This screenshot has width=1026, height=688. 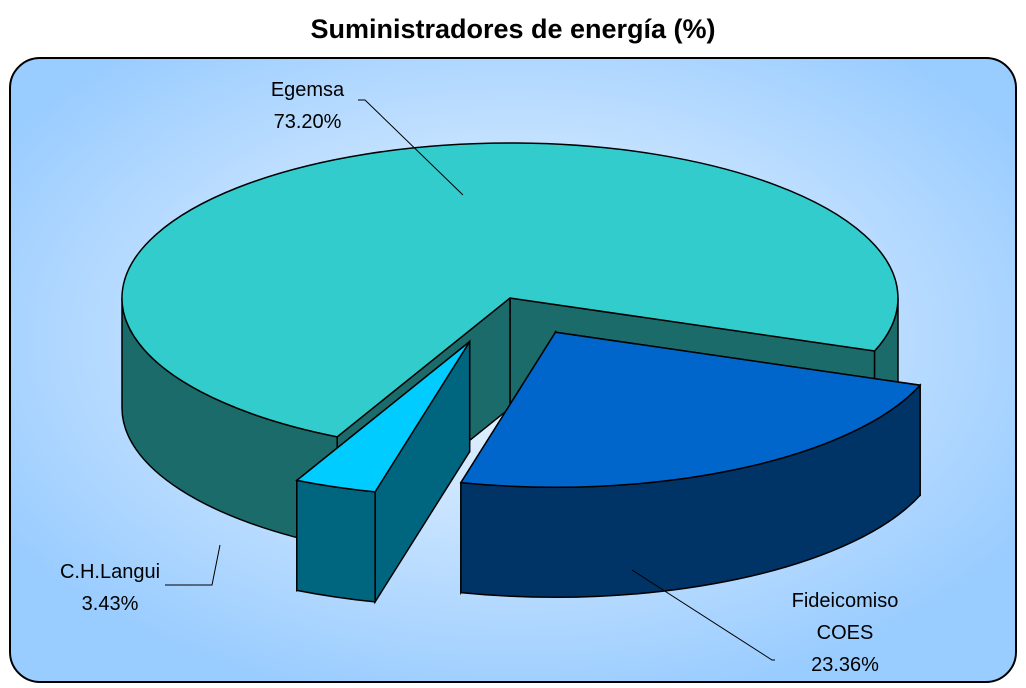 I want to click on slice-label: Fideicomiso COES, so click(x=845, y=617).